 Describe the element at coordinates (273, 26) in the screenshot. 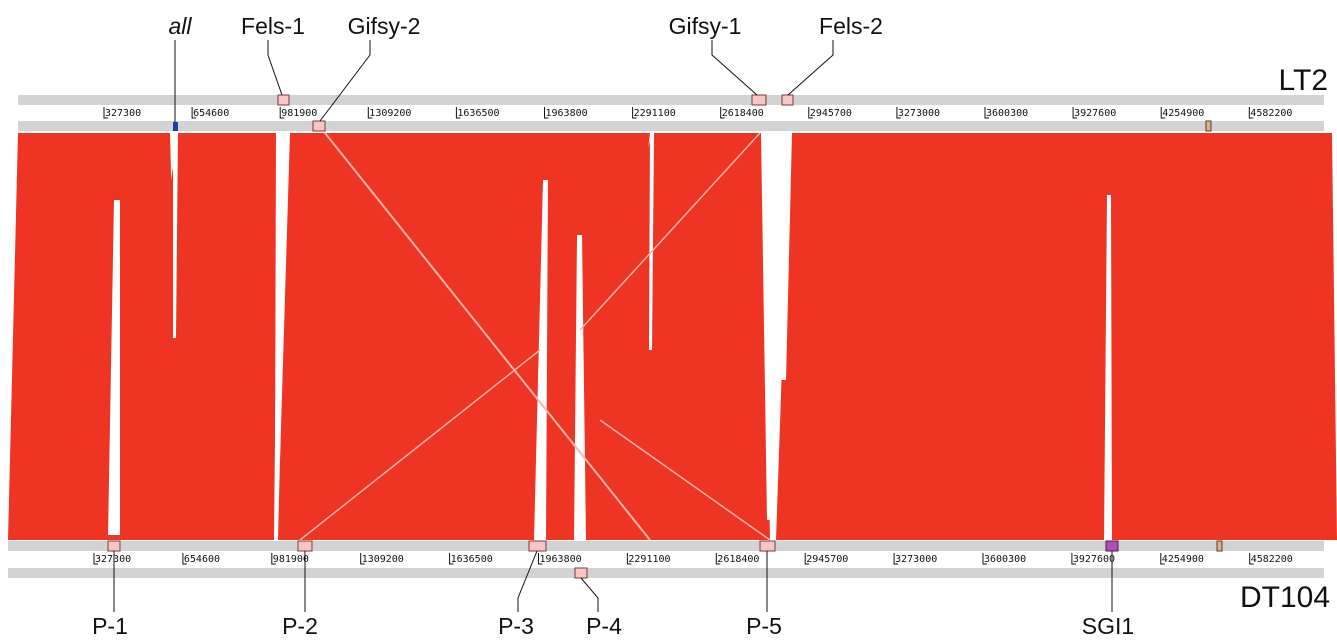

I see `label-fels-1: Fels-1` at that location.